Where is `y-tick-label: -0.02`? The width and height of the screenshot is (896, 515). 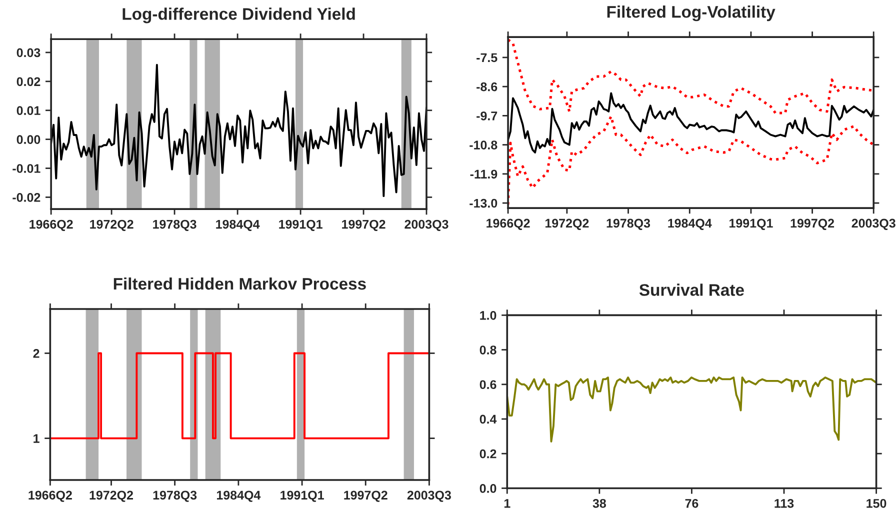
y-tick-label: -0.02 is located at coordinates (26, 197).